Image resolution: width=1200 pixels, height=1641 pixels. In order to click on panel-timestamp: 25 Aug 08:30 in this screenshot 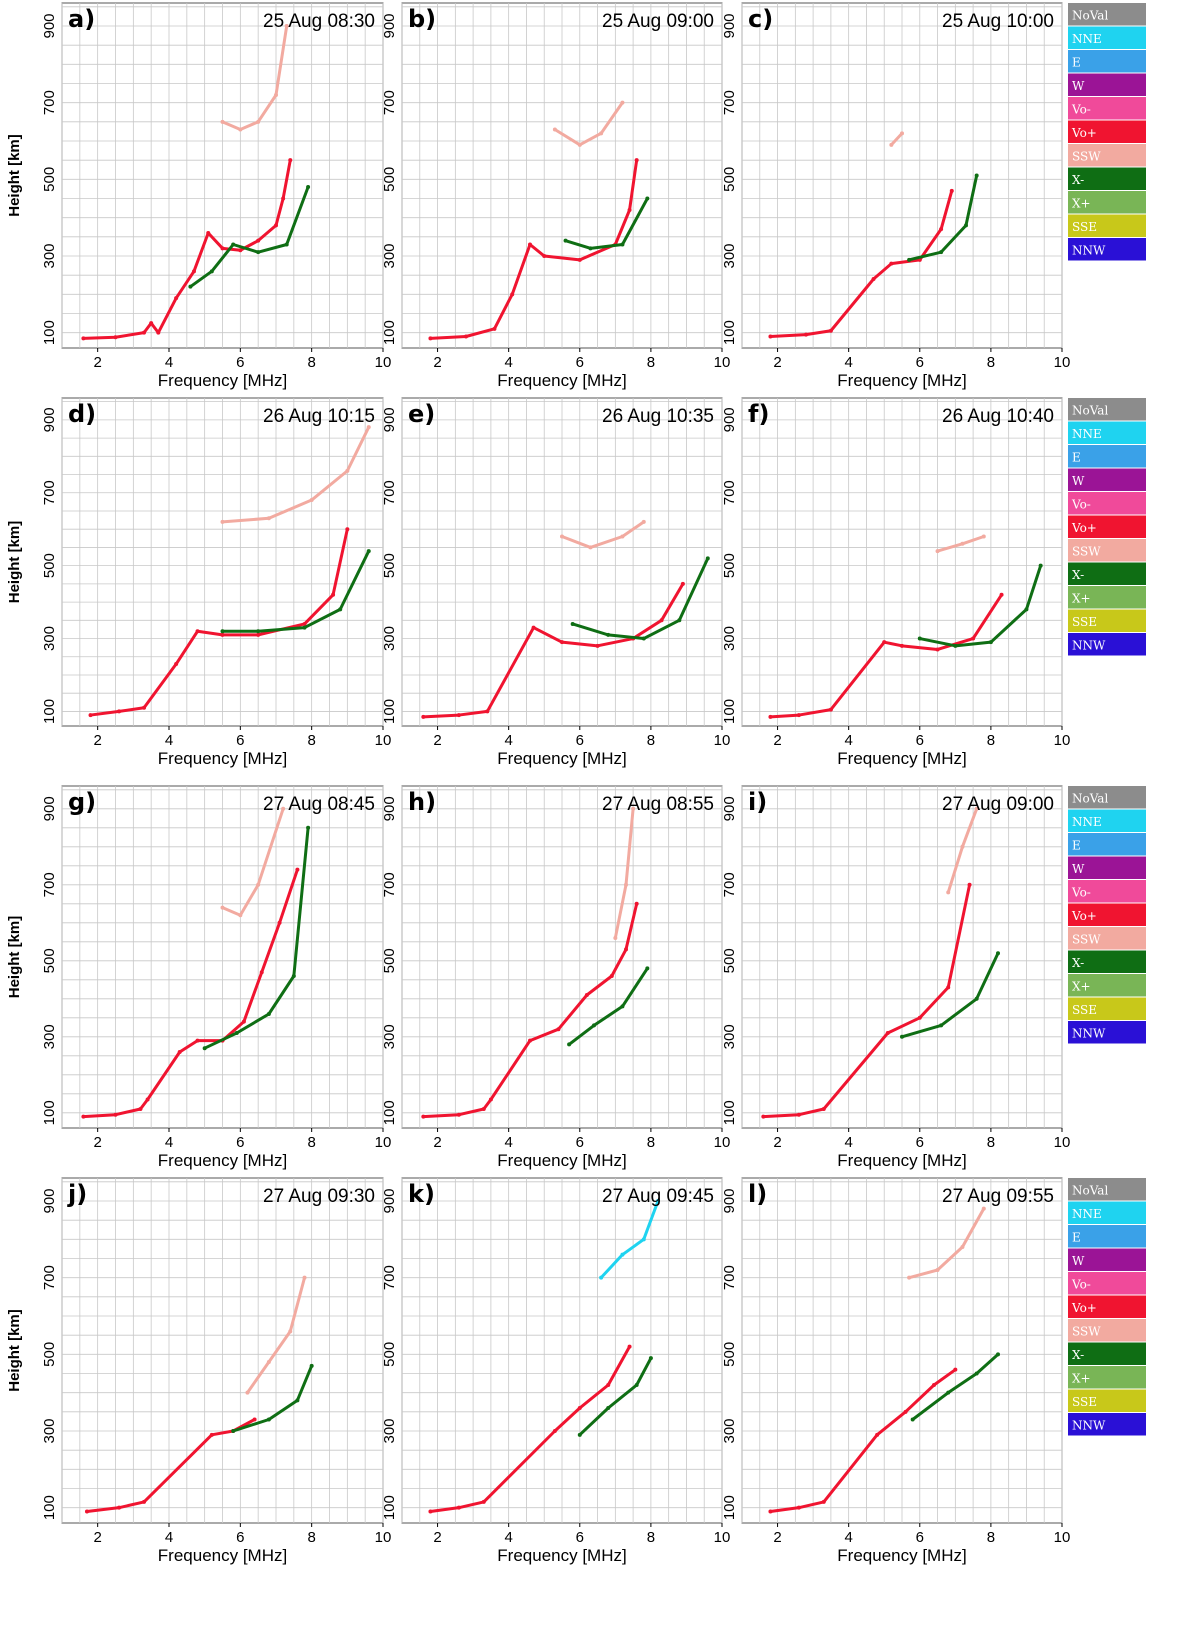, I will do `click(319, 21)`.